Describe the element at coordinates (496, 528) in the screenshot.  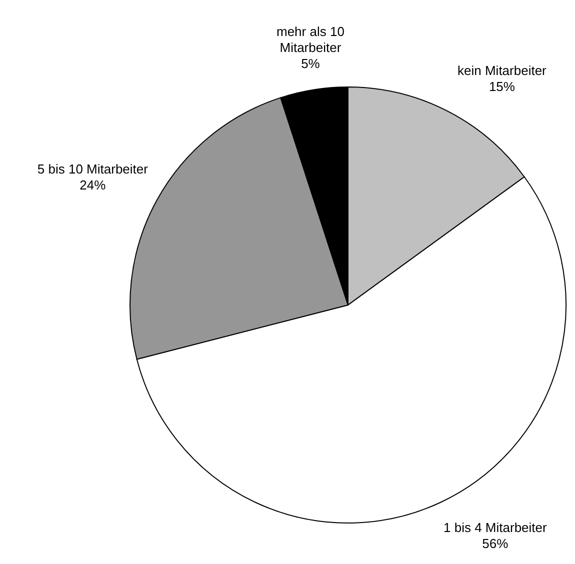
I see `slice-label: 1 bis 4 Mitarbeiter` at that location.